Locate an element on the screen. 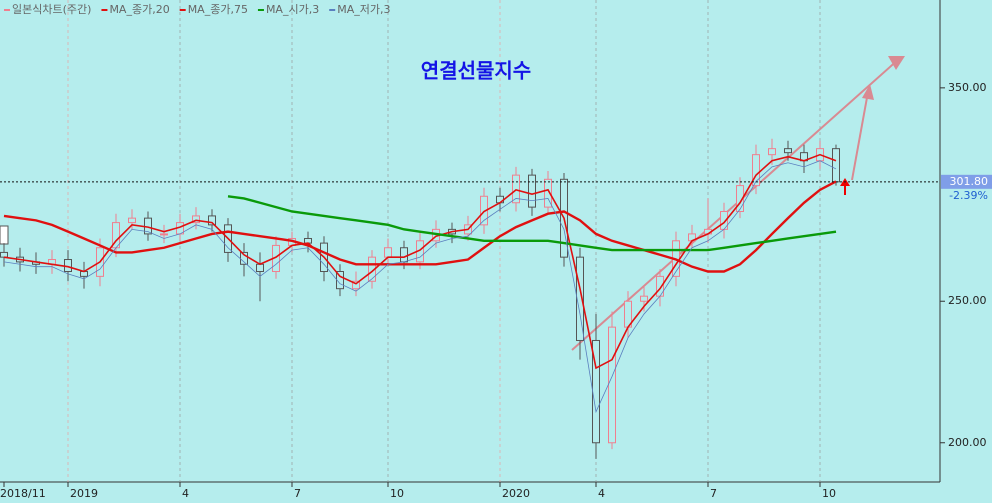 This screenshot has height=503, width=992. ma-line is located at coordinates (532, 223).